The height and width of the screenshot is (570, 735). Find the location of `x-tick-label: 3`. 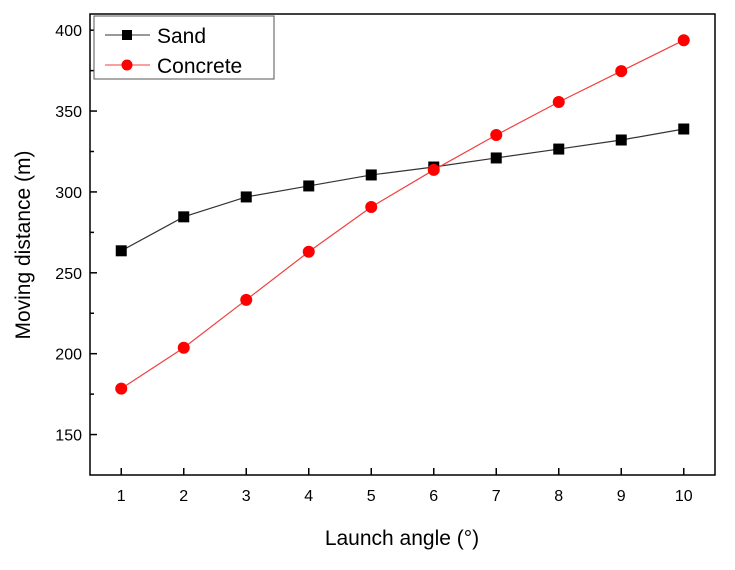

x-tick-label: 3 is located at coordinates (246, 496).